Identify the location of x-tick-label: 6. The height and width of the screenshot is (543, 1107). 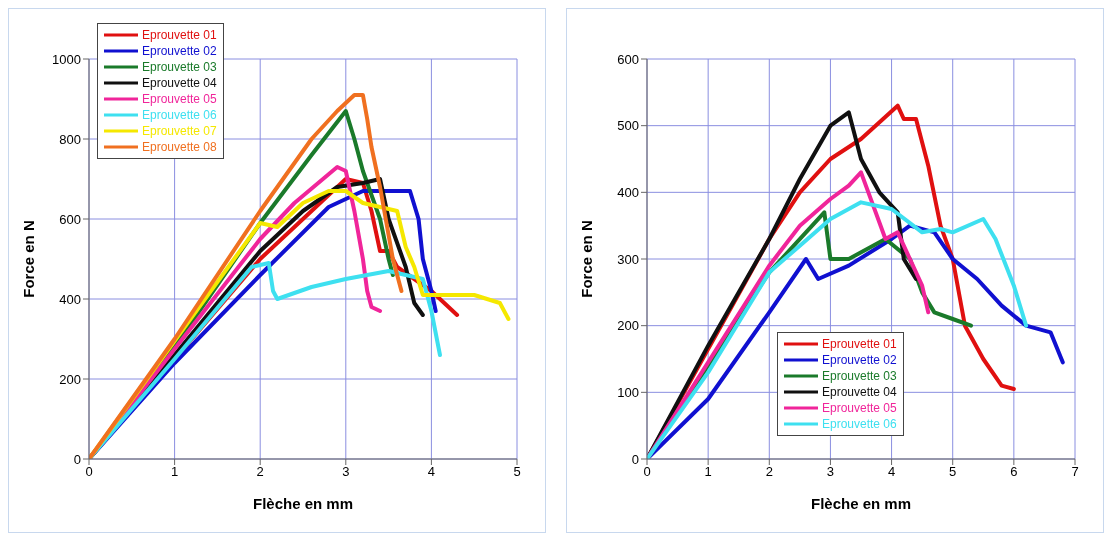
(1014, 472).